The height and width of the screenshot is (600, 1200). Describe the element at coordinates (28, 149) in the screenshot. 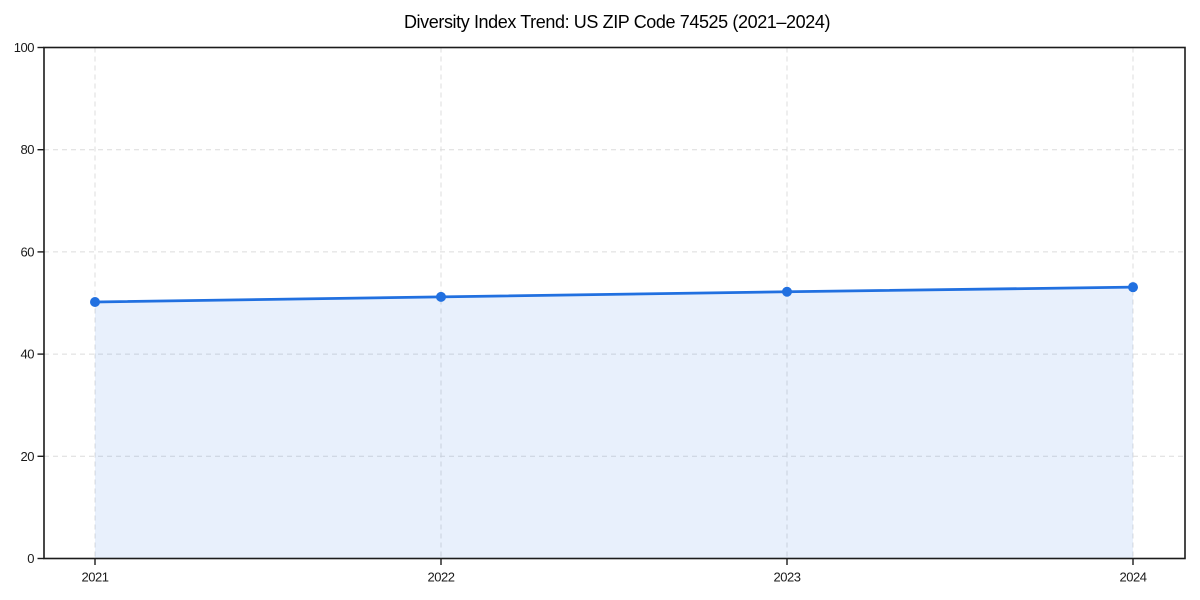

I see `y-tick-label: 80` at that location.